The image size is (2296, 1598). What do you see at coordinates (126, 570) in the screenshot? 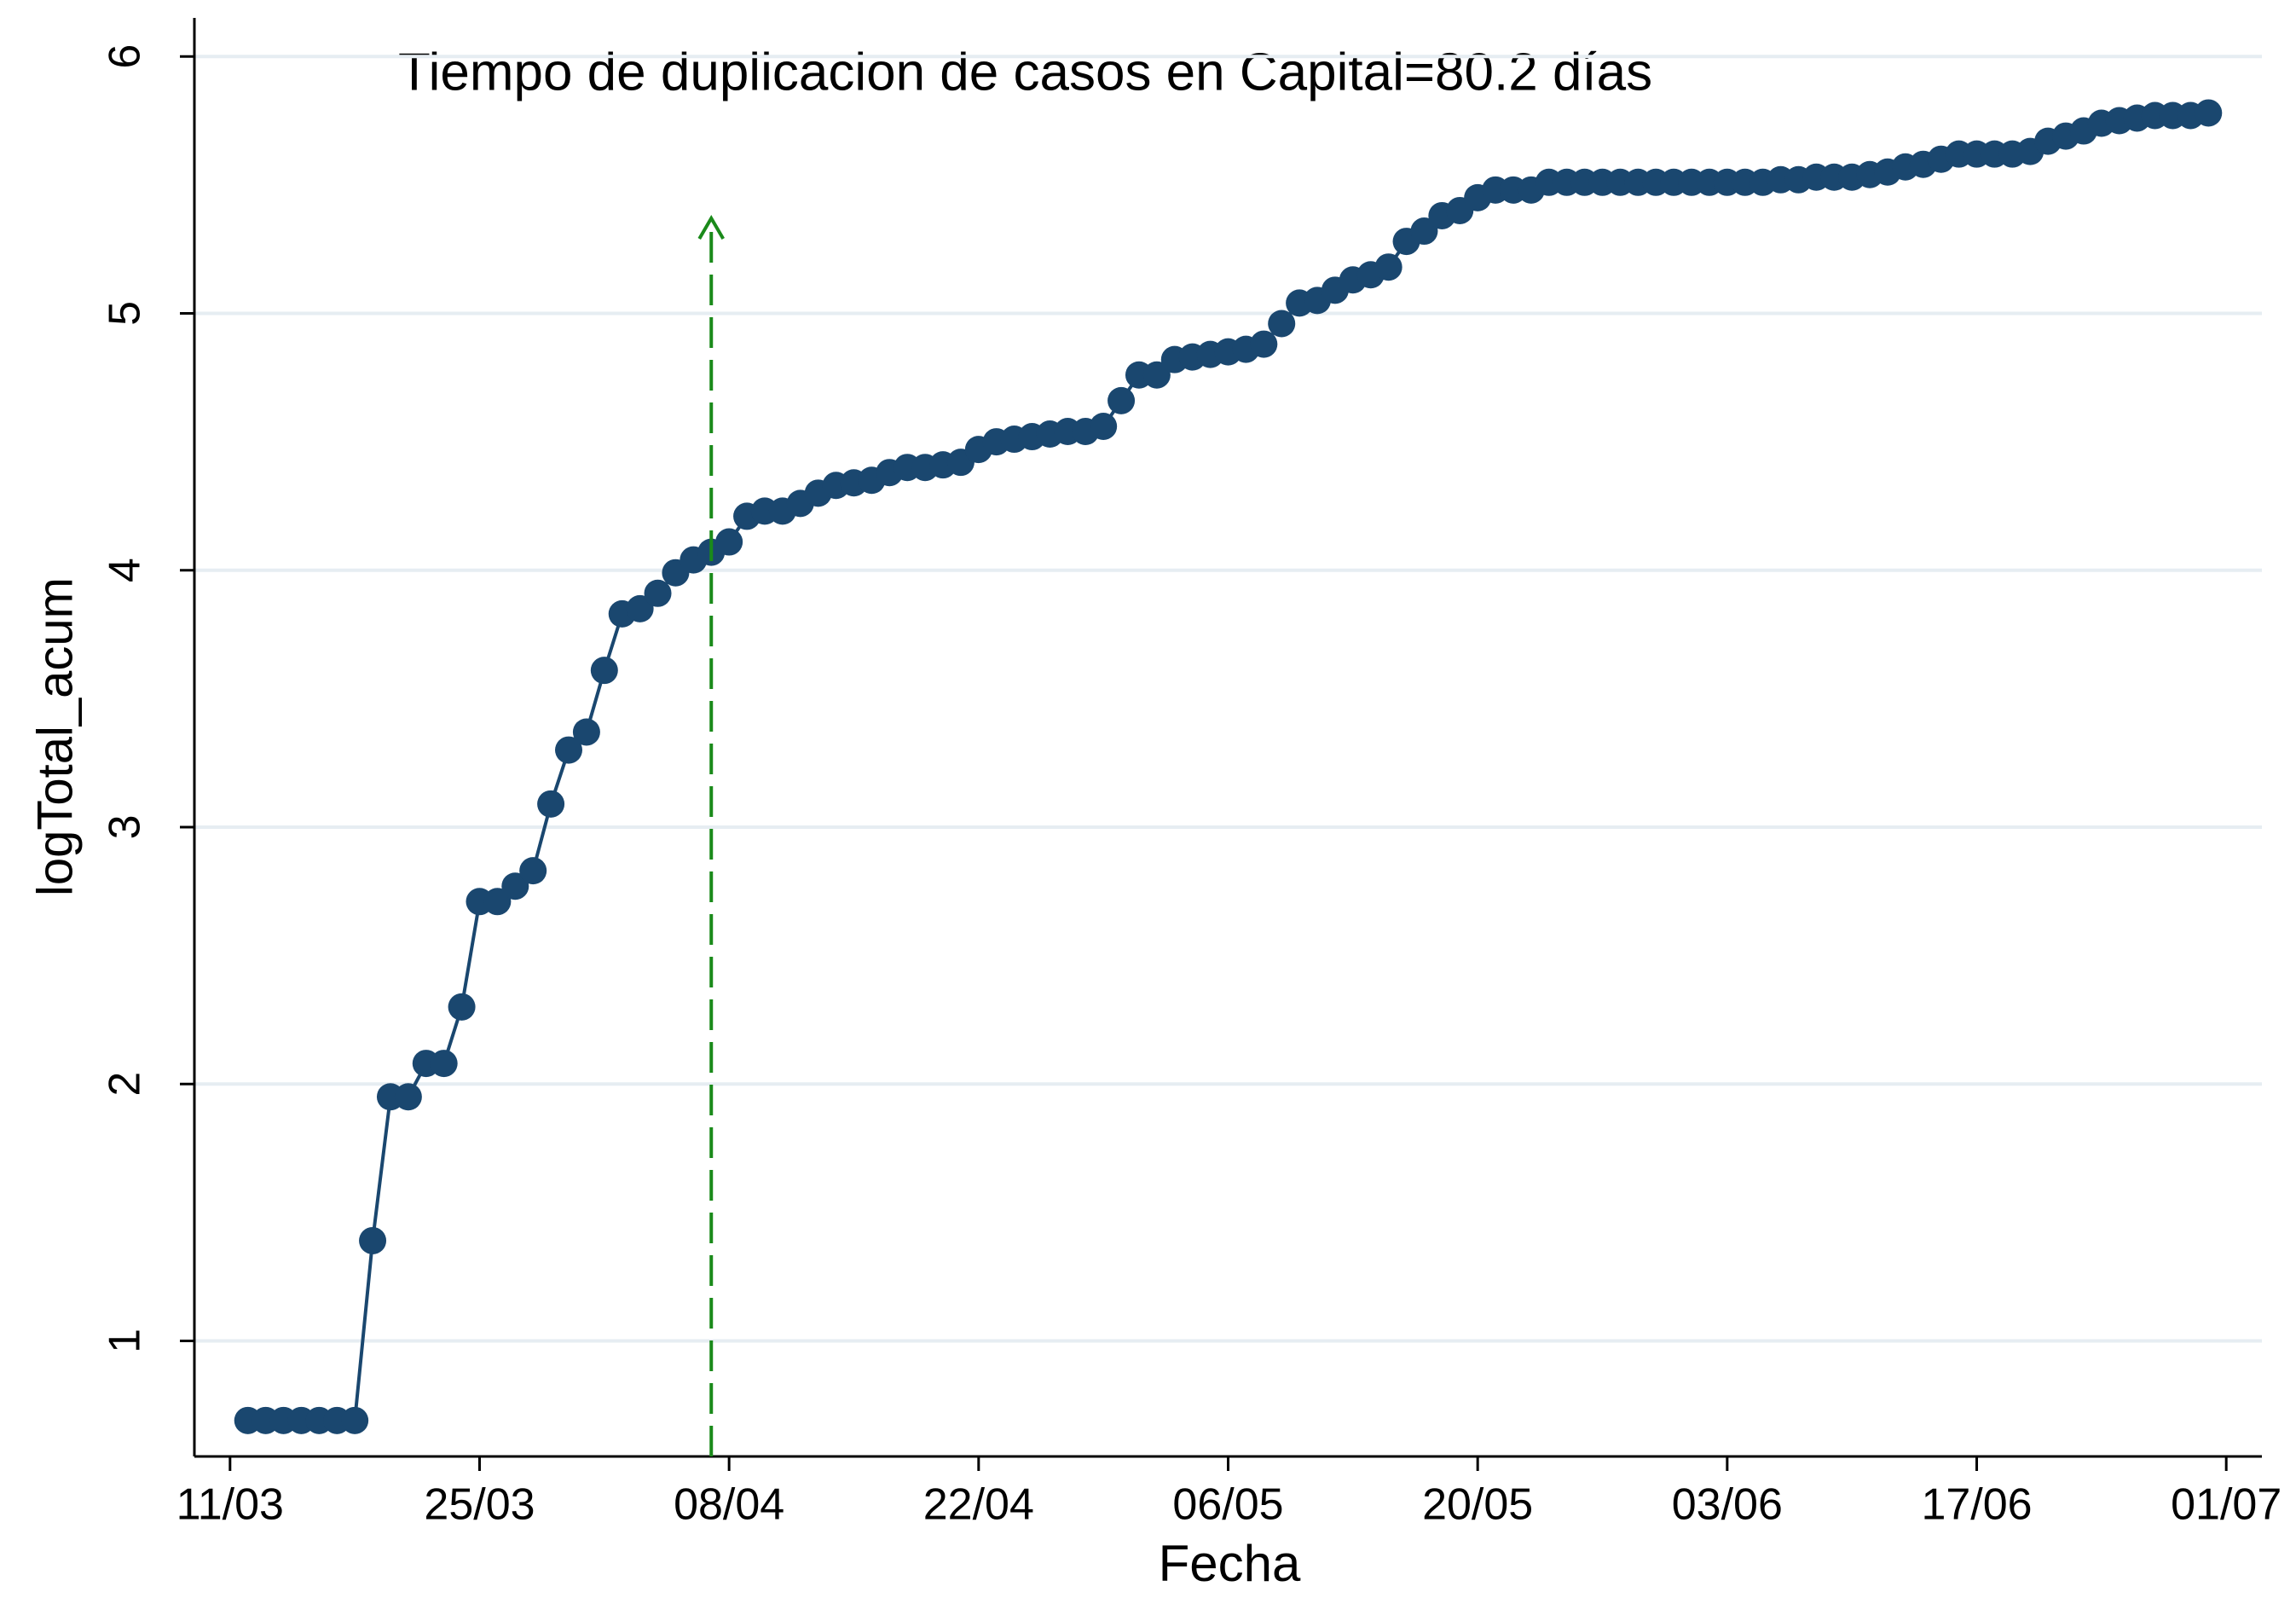
I see `y-tick-label: 4` at bounding box center [126, 570].